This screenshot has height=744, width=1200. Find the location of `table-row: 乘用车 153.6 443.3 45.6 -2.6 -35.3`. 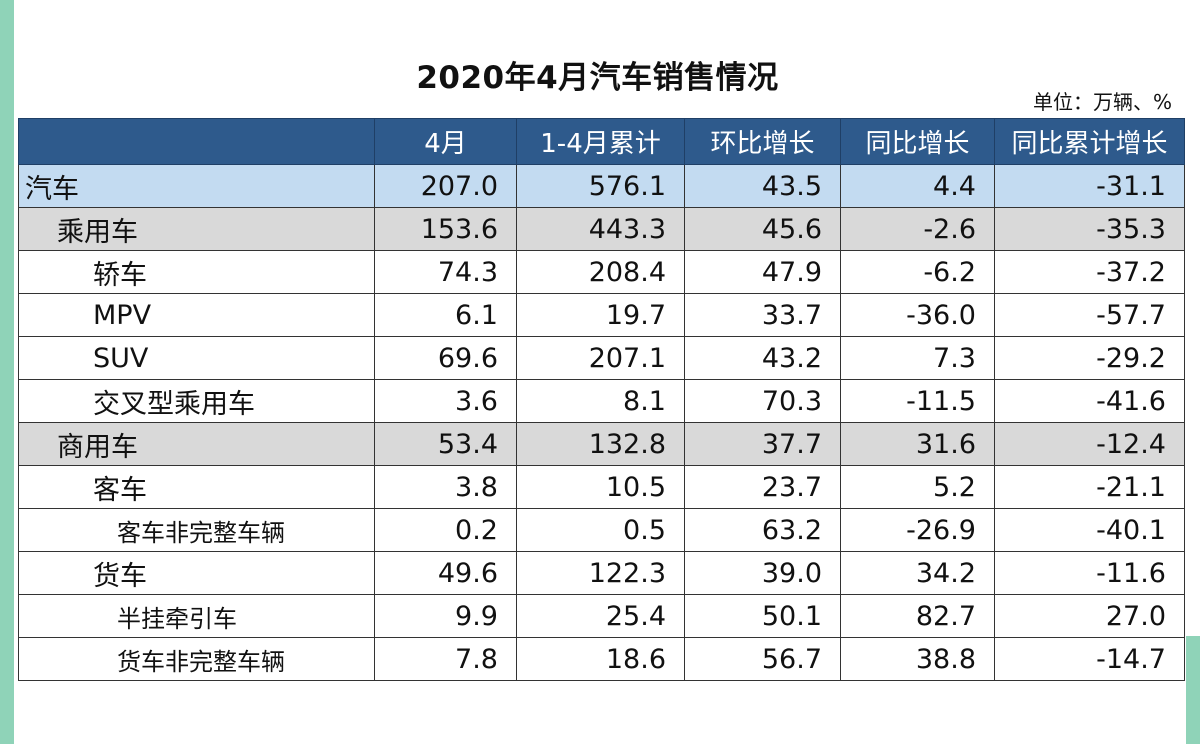

table-row: 乘用车 153.6 443.3 45.6 -2.6 -35.3 is located at coordinates (601, 229).